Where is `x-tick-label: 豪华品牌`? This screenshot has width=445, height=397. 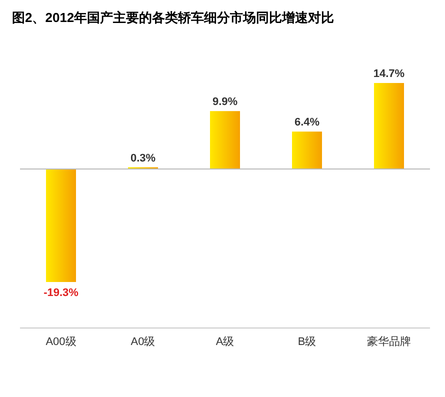
x-tick-label: 豪华品牌 is located at coordinates (389, 341).